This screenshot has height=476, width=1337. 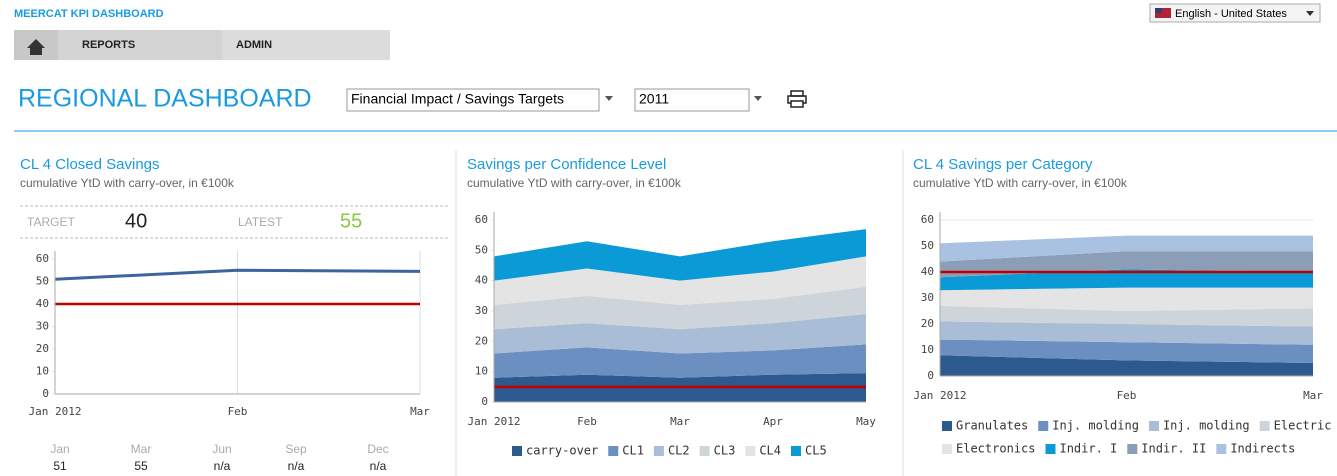 What do you see at coordinates (494, 421) in the screenshot?
I see `x-tick-label: Jan 2012` at bounding box center [494, 421].